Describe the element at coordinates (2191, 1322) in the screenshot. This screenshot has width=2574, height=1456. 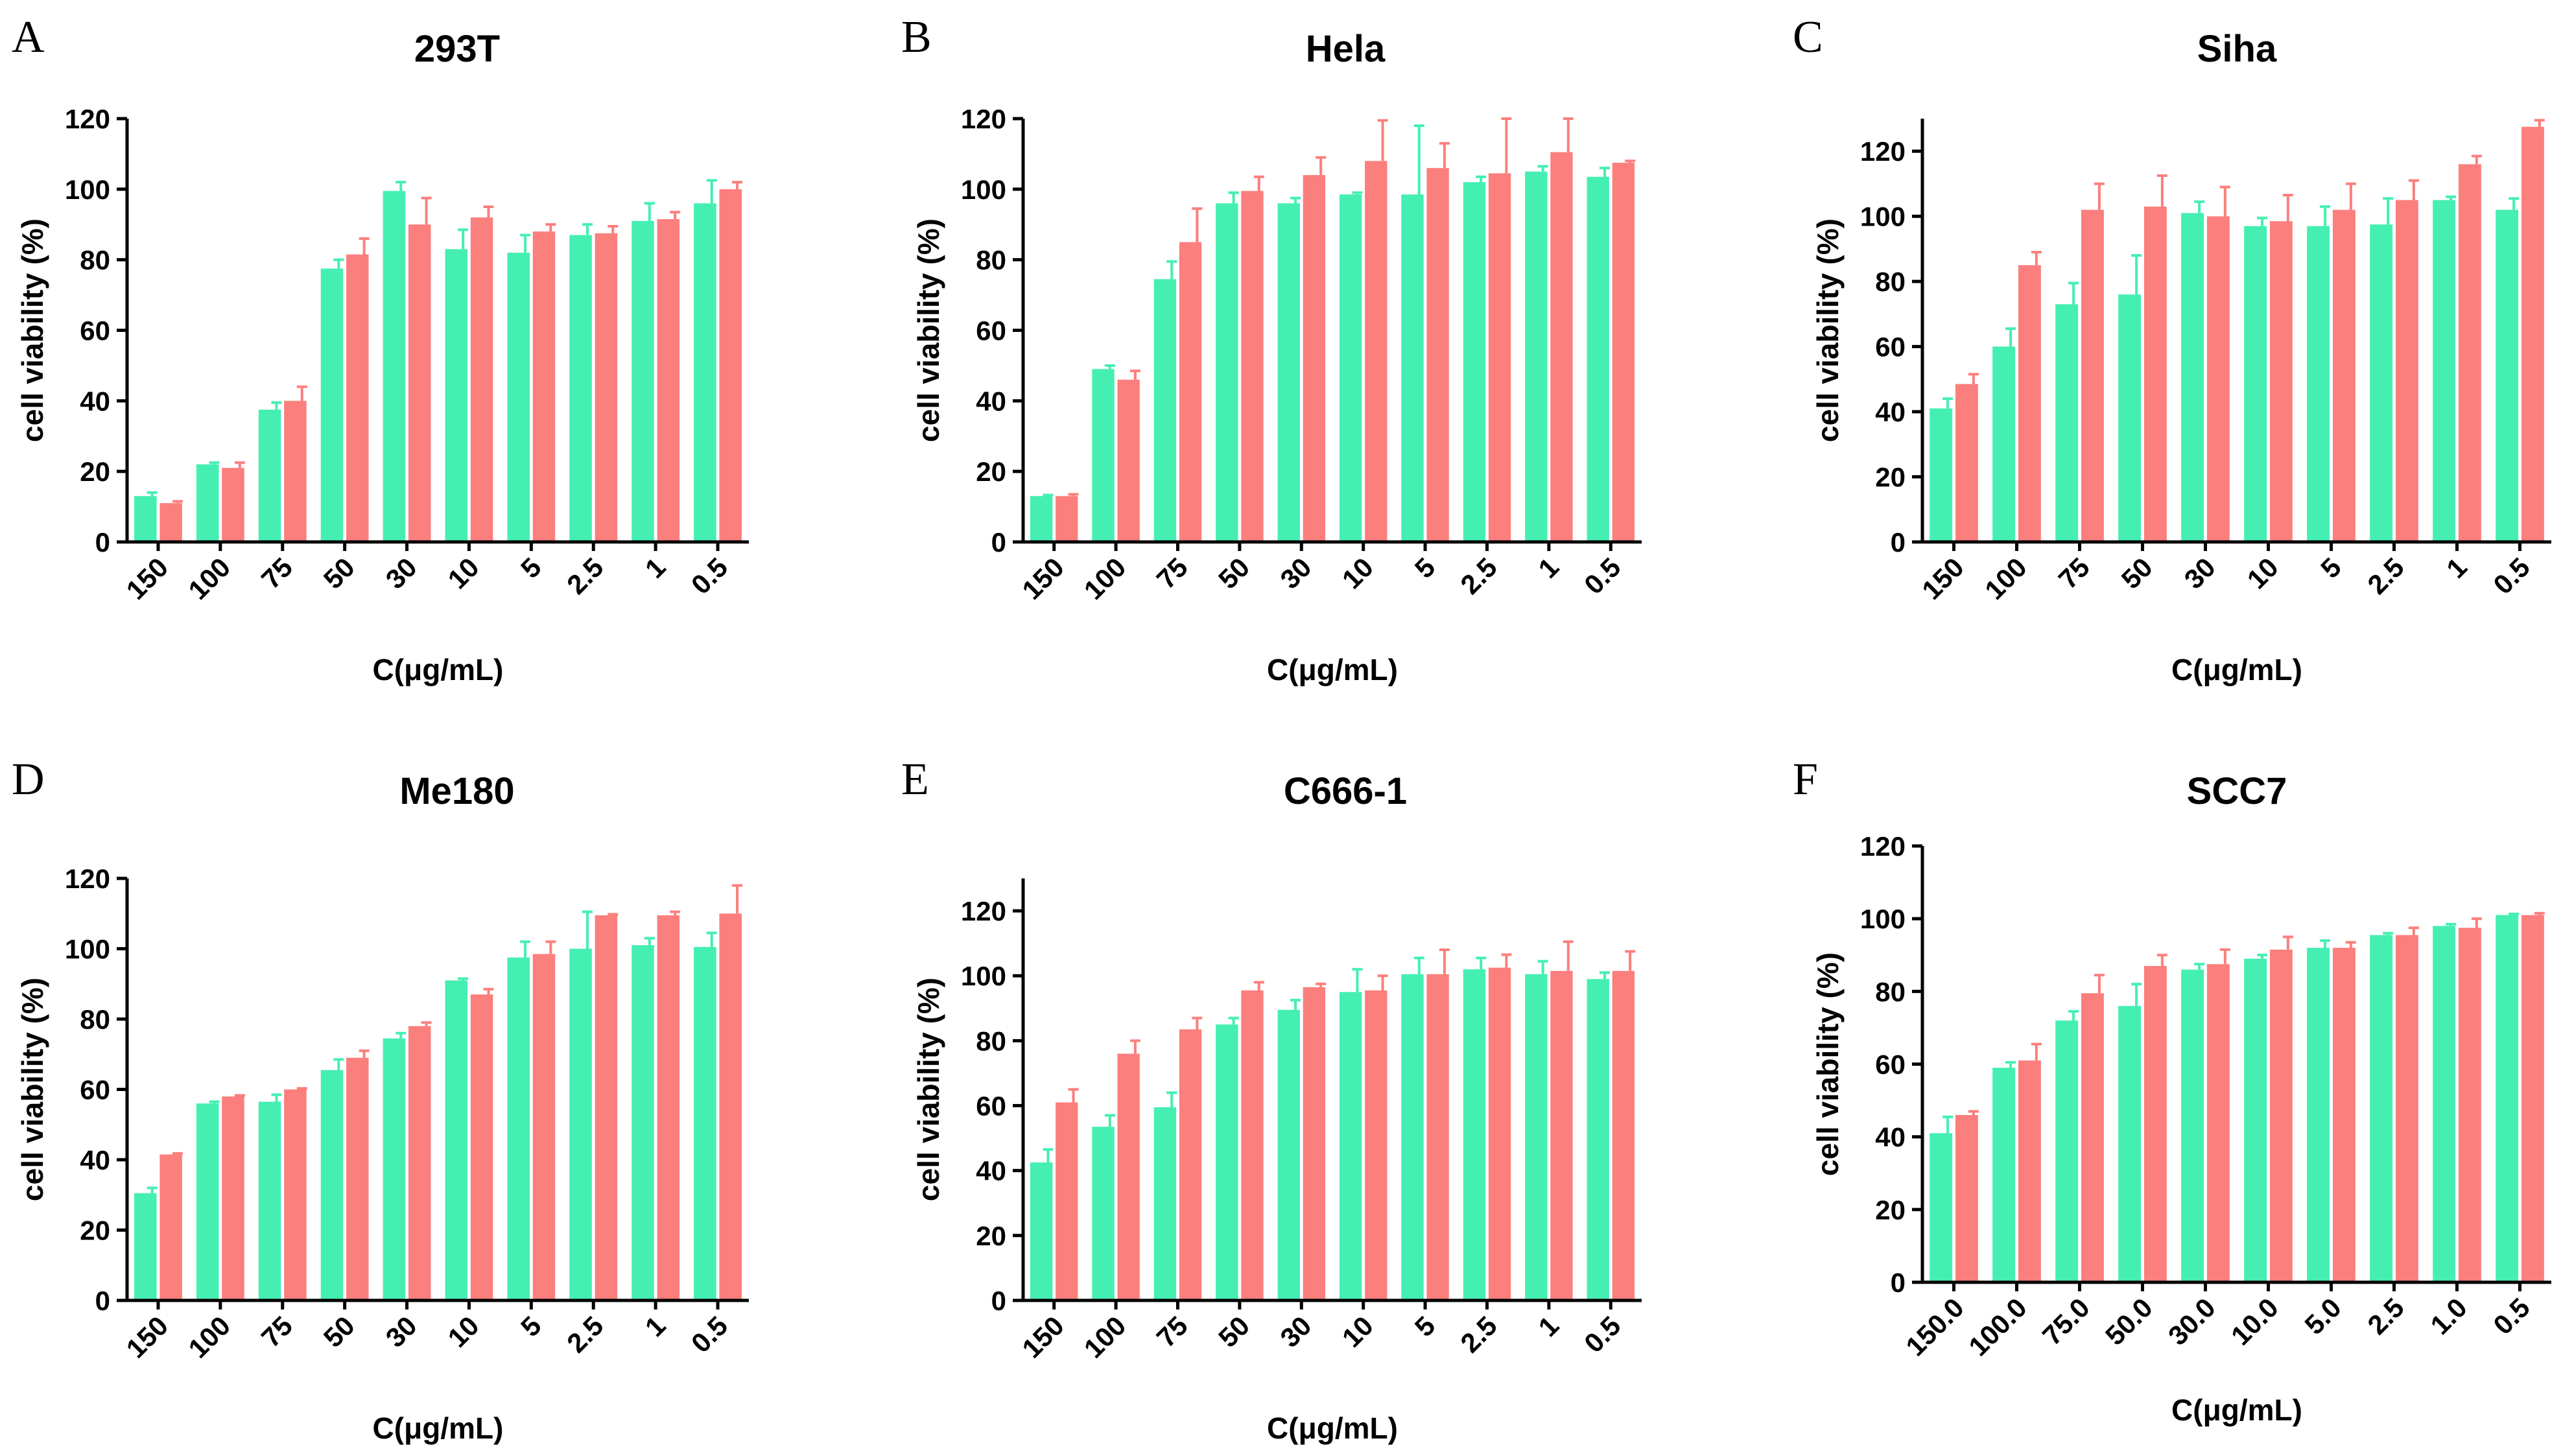
I see `x-tick-label: 30.0` at that location.